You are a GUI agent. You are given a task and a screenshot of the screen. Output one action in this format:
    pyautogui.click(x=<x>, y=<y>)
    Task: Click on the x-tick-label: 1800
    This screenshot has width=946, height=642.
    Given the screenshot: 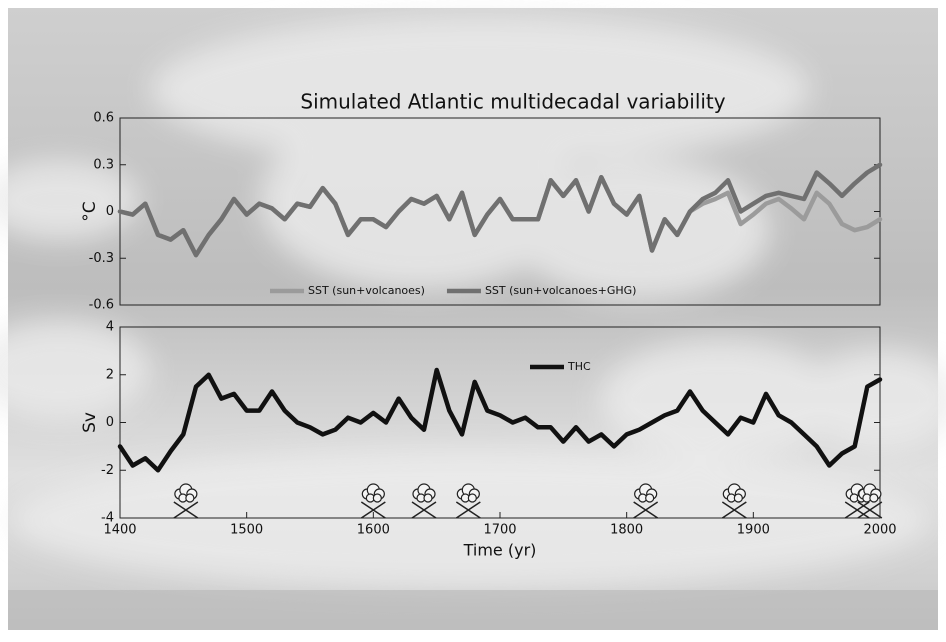 What is the action you would take?
    pyautogui.click(x=626, y=530)
    